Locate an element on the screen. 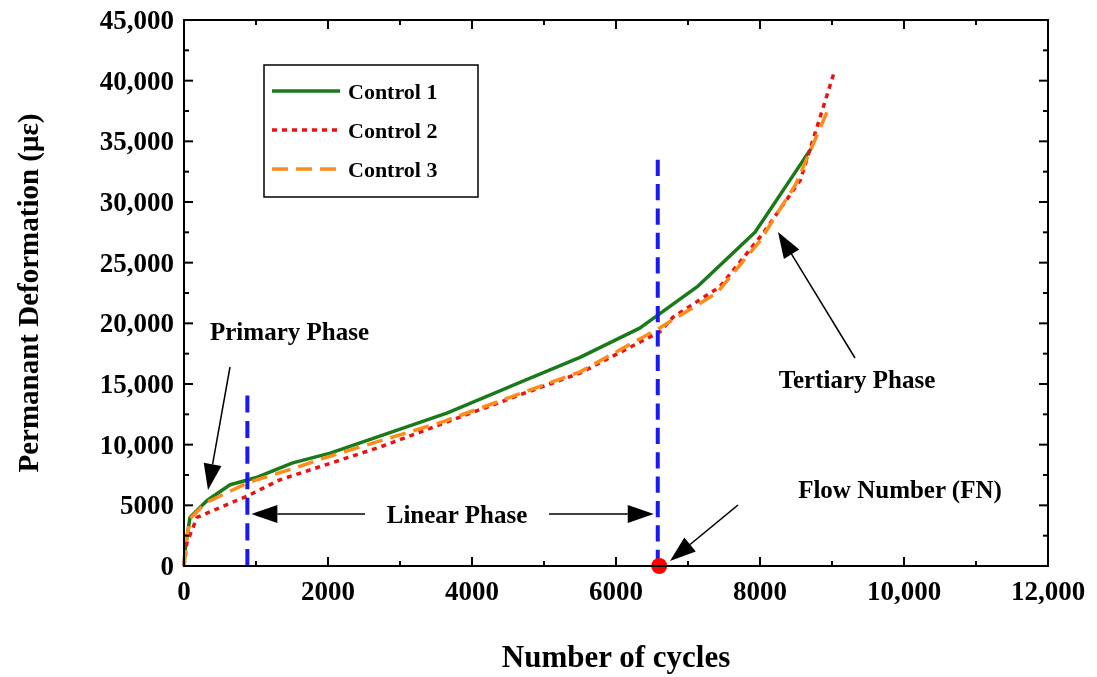  annotation: Primary Phase is located at coordinates (289, 331).